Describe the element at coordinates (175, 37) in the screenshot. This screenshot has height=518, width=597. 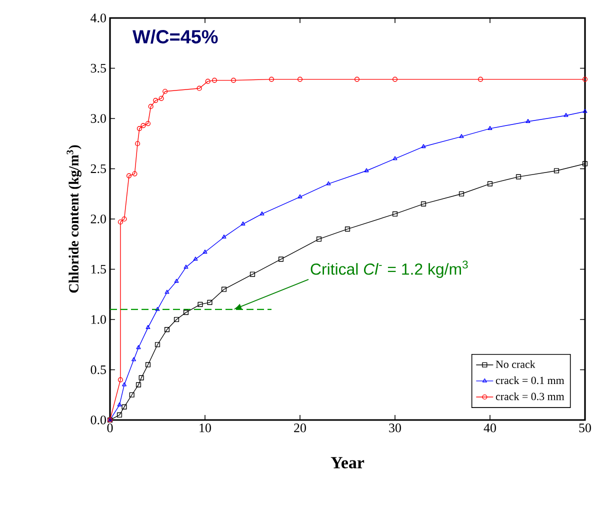
I see `annotation: W/C=45%` at that location.